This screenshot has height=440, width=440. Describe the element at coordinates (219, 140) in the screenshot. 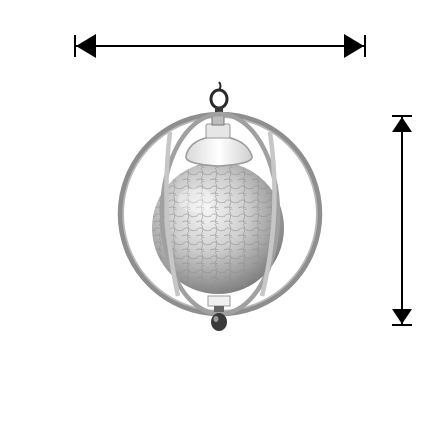

I see `socket-canopy` at that location.